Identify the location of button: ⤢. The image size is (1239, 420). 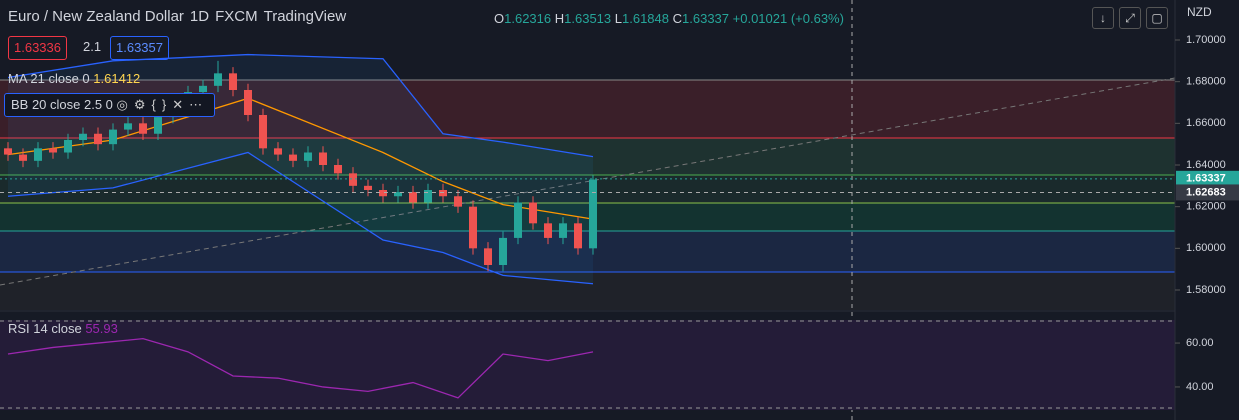
(1130, 18).